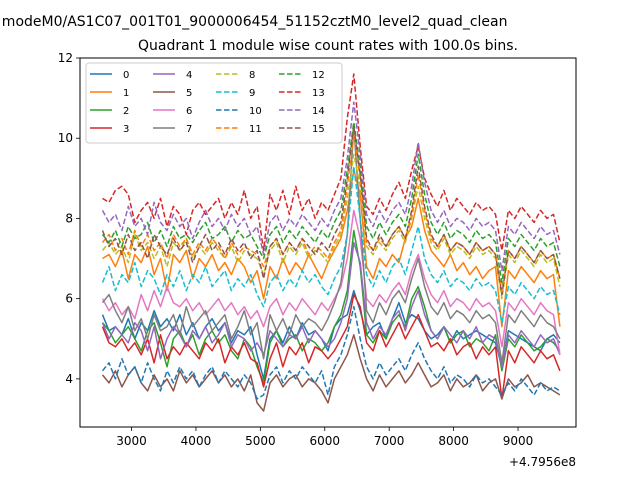 This screenshot has width=640, height=480. I want to click on legend-label-12: 12, so click(318, 75).